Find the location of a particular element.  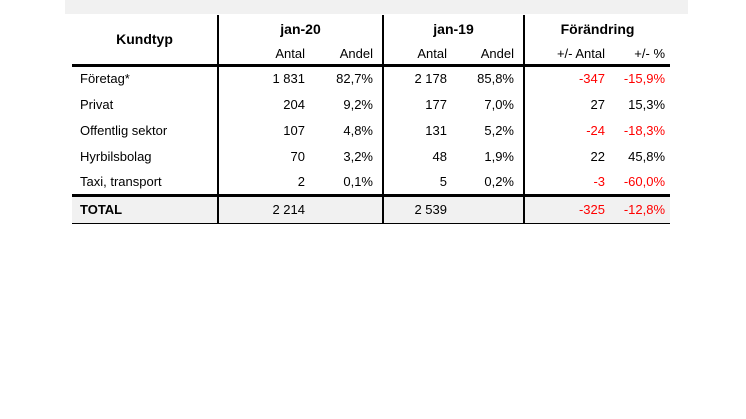

cell-diff-antal: -24 is located at coordinates (566, 130).